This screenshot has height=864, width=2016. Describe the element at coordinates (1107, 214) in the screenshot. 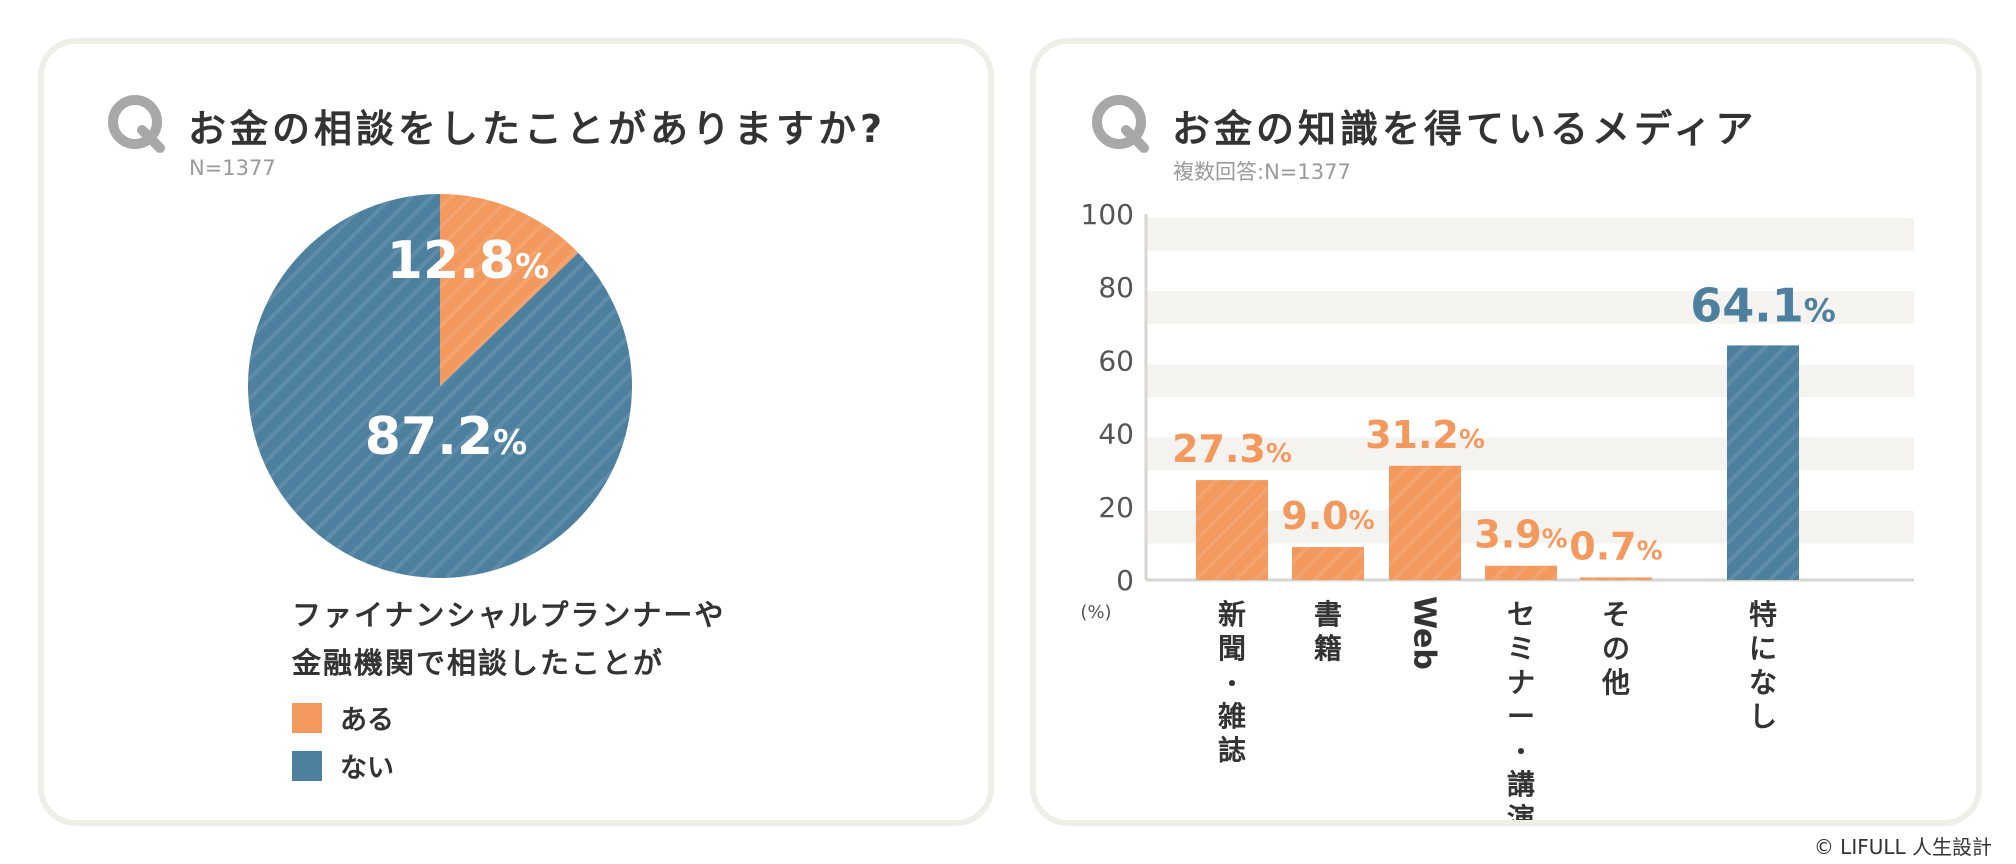

I see `y-tick-label: 100` at that location.